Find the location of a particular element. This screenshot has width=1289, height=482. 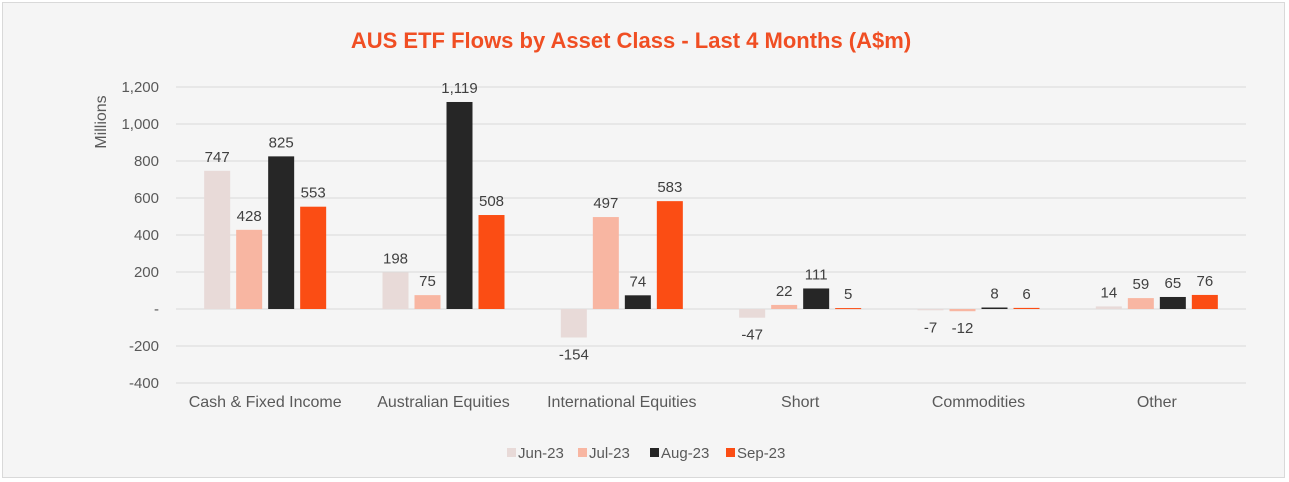

y-tick-labels: 1,200 1,000 800 600 400 200 - -200 -400 is located at coordinates (140, 235).